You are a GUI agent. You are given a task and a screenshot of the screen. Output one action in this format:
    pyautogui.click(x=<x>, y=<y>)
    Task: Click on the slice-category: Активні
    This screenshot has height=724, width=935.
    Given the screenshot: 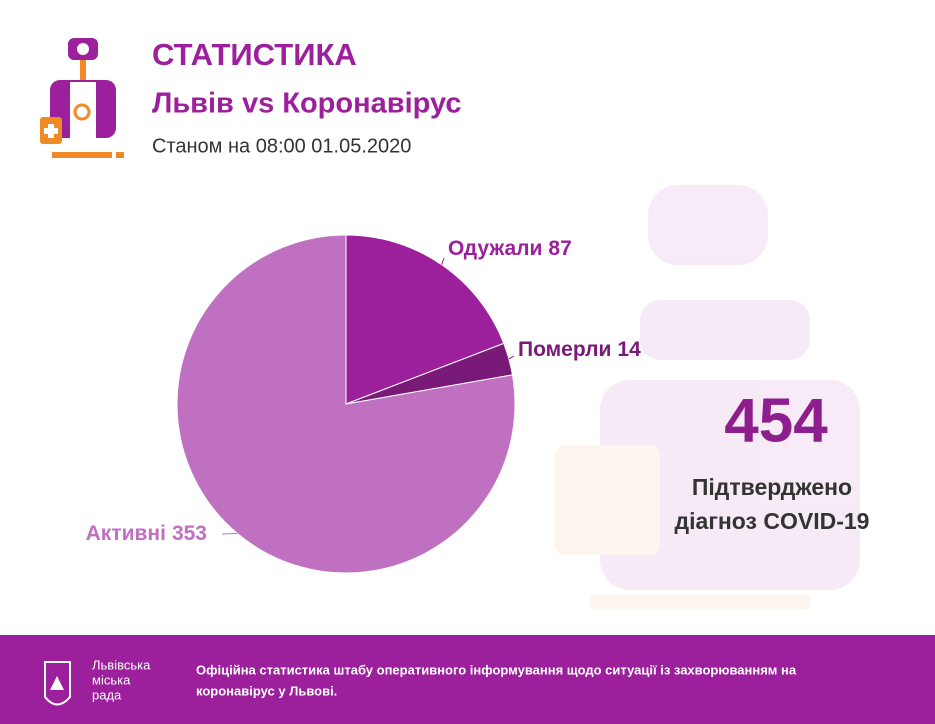 What is the action you would take?
    pyautogui.click(x=126, y=533)
    